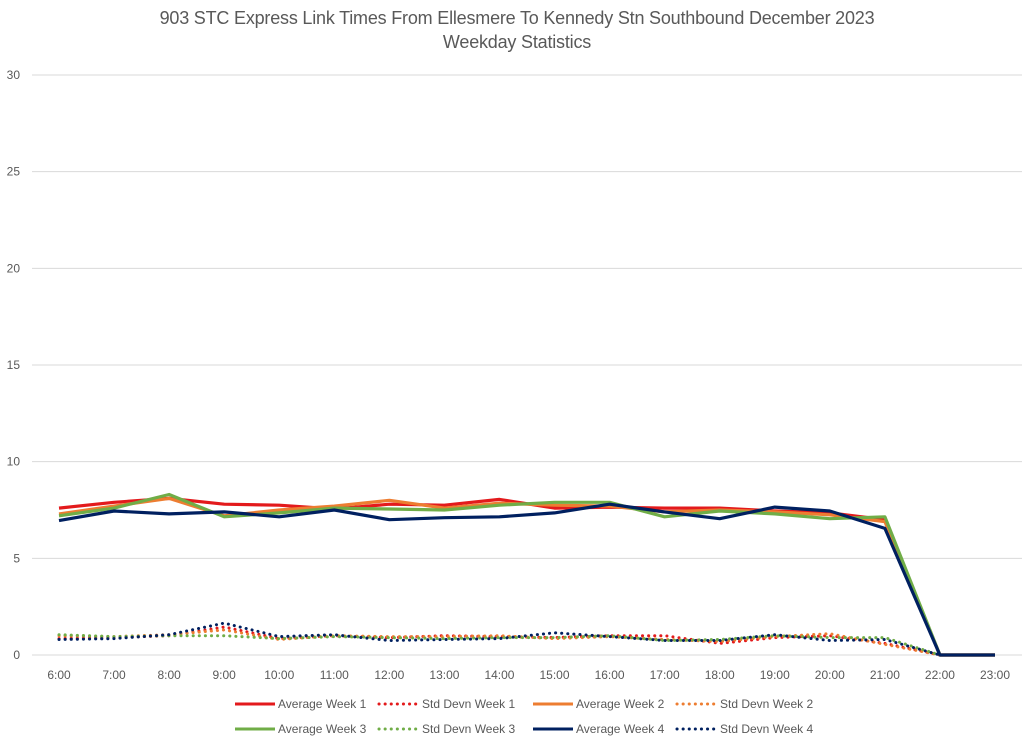 The height and width of the screenshot is (741, 1024). Describe the element at coordinates (224, 675) in the screenshot. I see `x-tick-label: 9:00` at that location.